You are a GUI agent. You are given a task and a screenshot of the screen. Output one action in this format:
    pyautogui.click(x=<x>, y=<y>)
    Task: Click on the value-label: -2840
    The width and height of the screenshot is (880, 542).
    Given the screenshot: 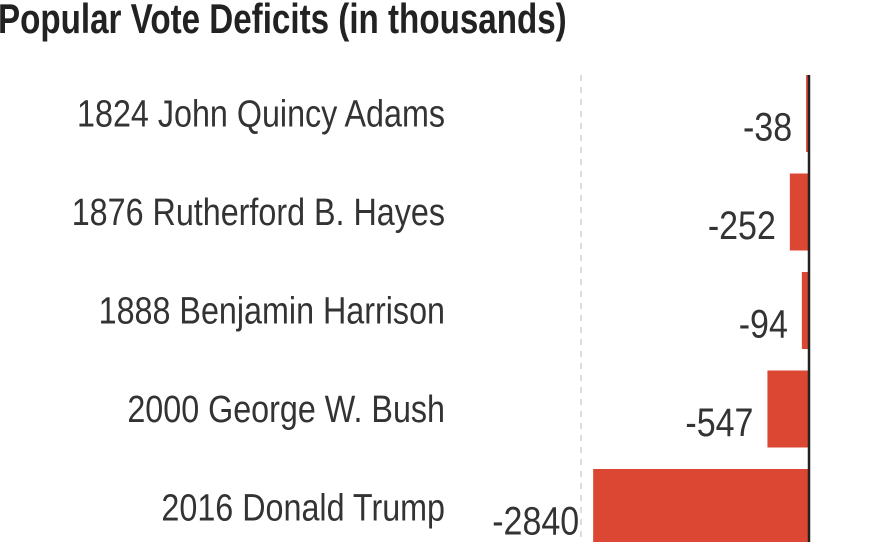 What is the action you would take?
    pyautogui.click(x=535, y=520)
    